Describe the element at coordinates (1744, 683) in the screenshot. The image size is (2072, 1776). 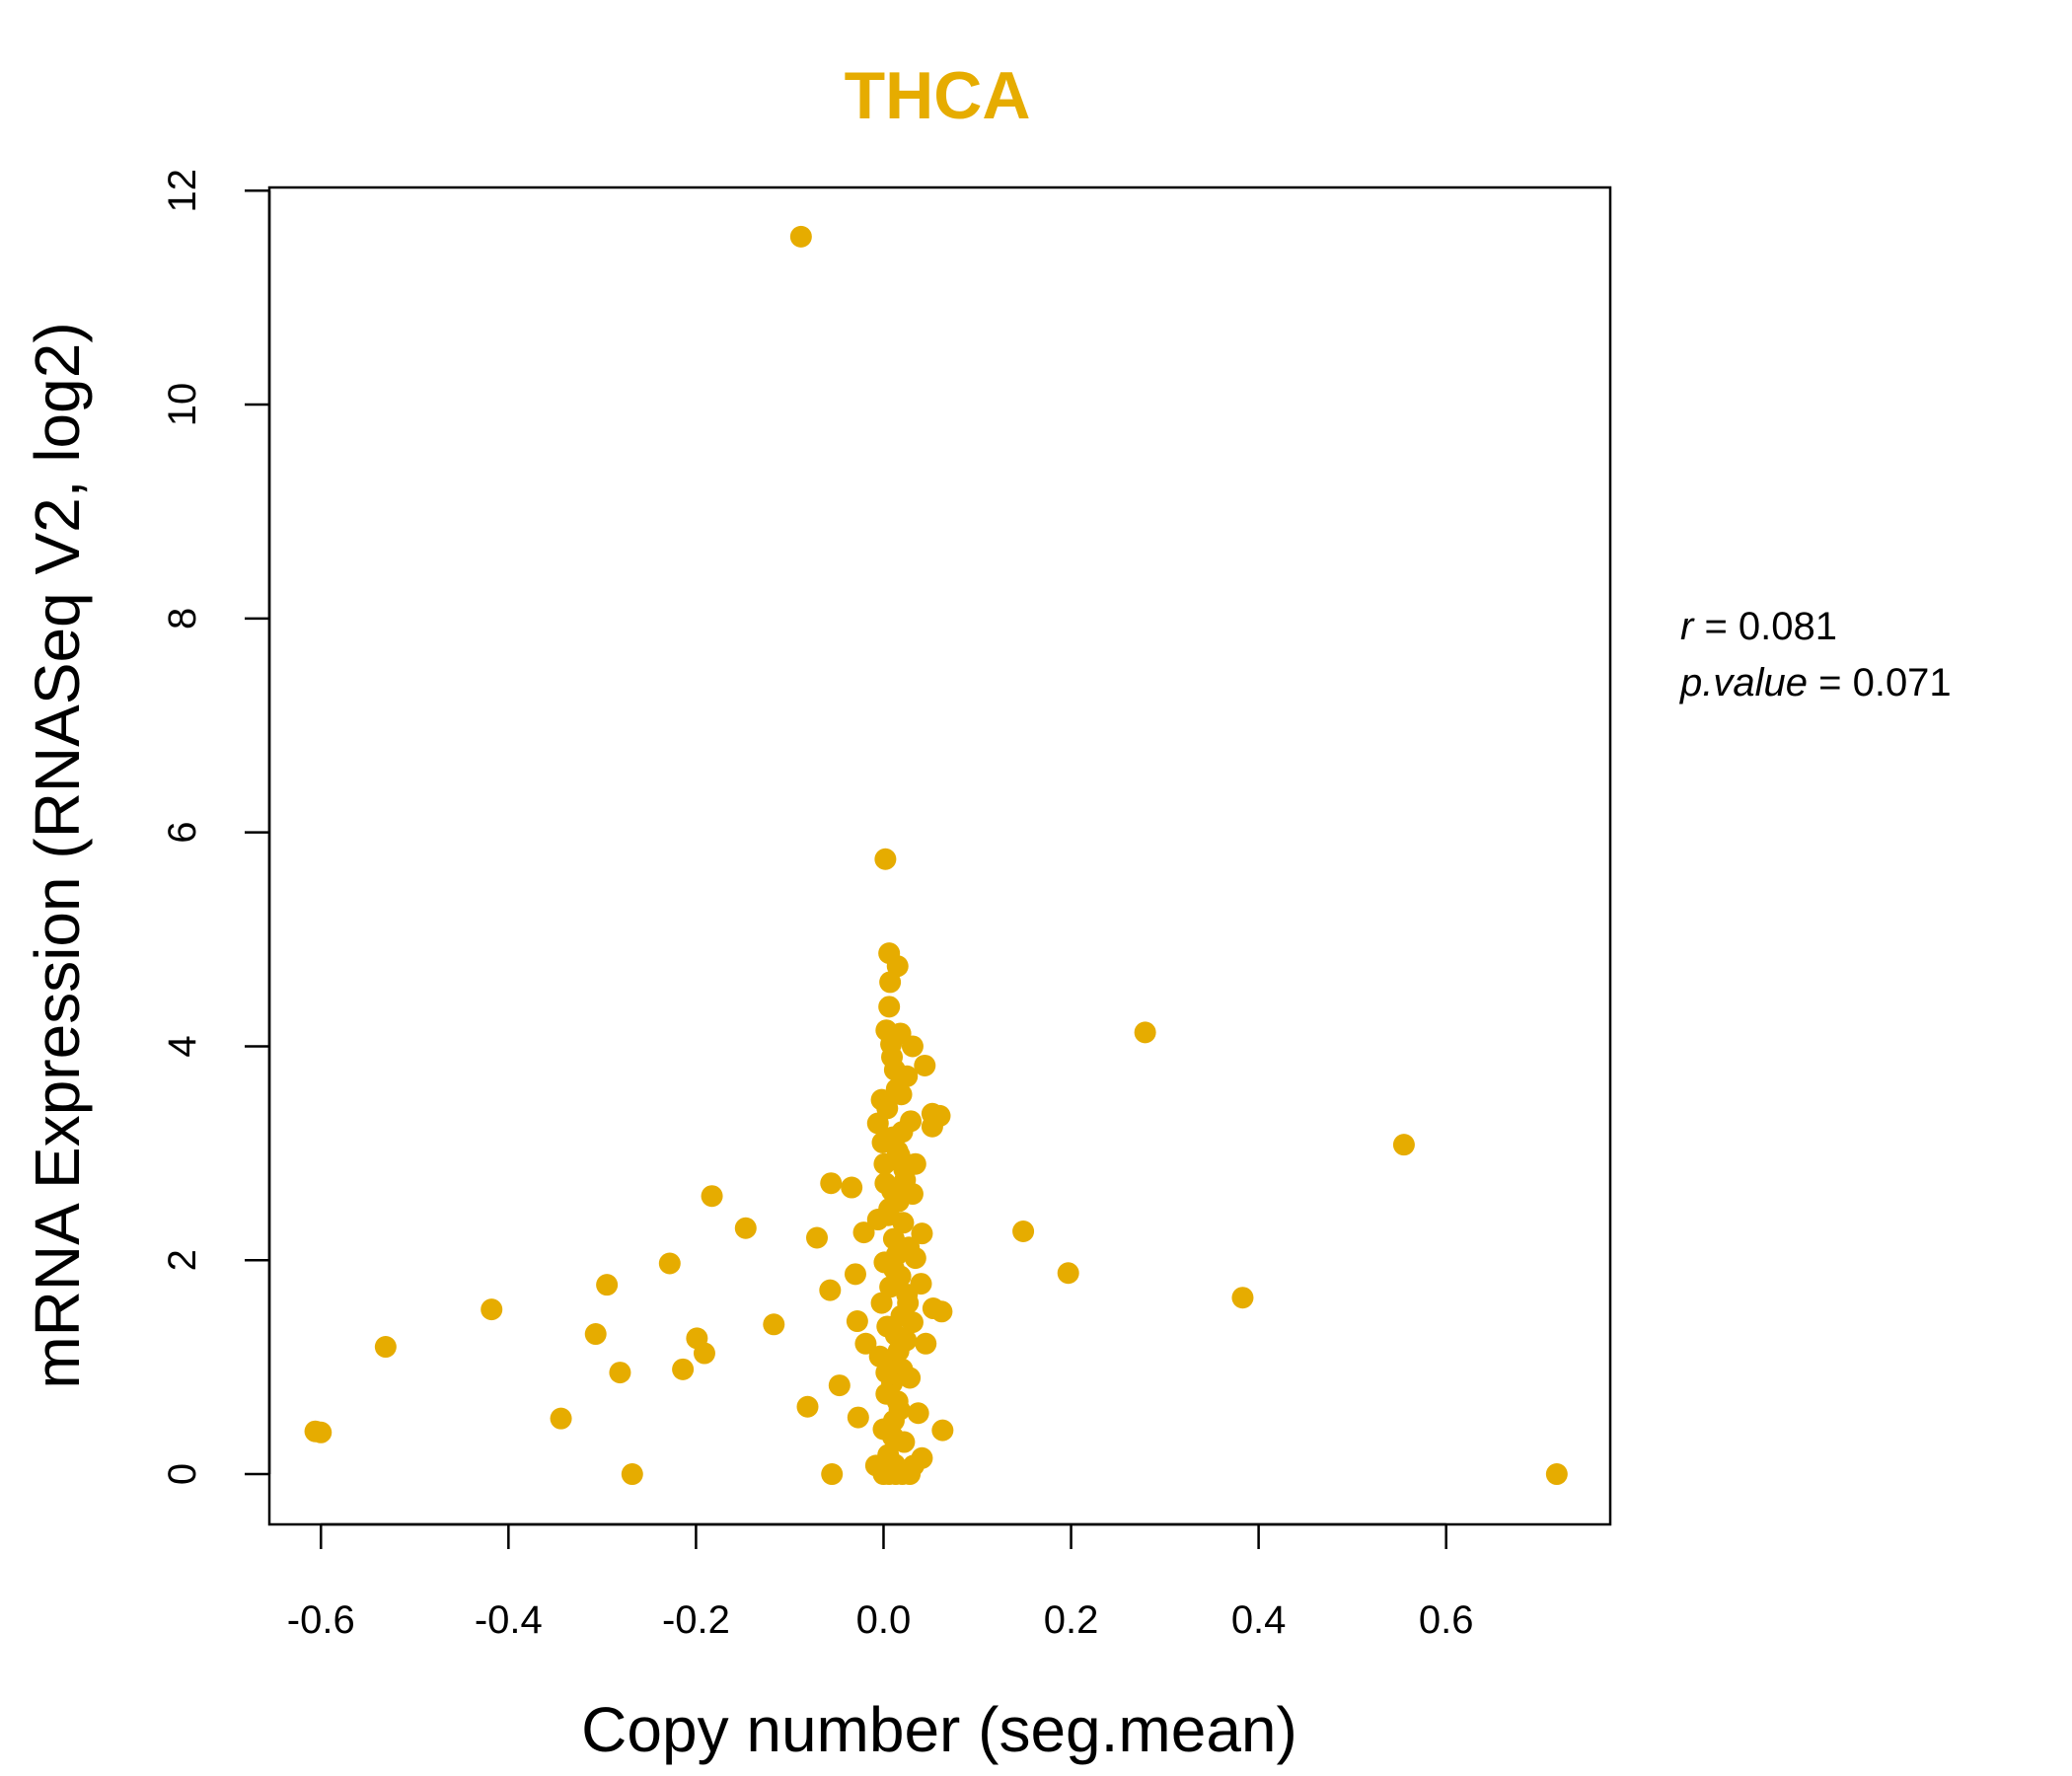
I see `correlation-p-label: p.value` at that location.